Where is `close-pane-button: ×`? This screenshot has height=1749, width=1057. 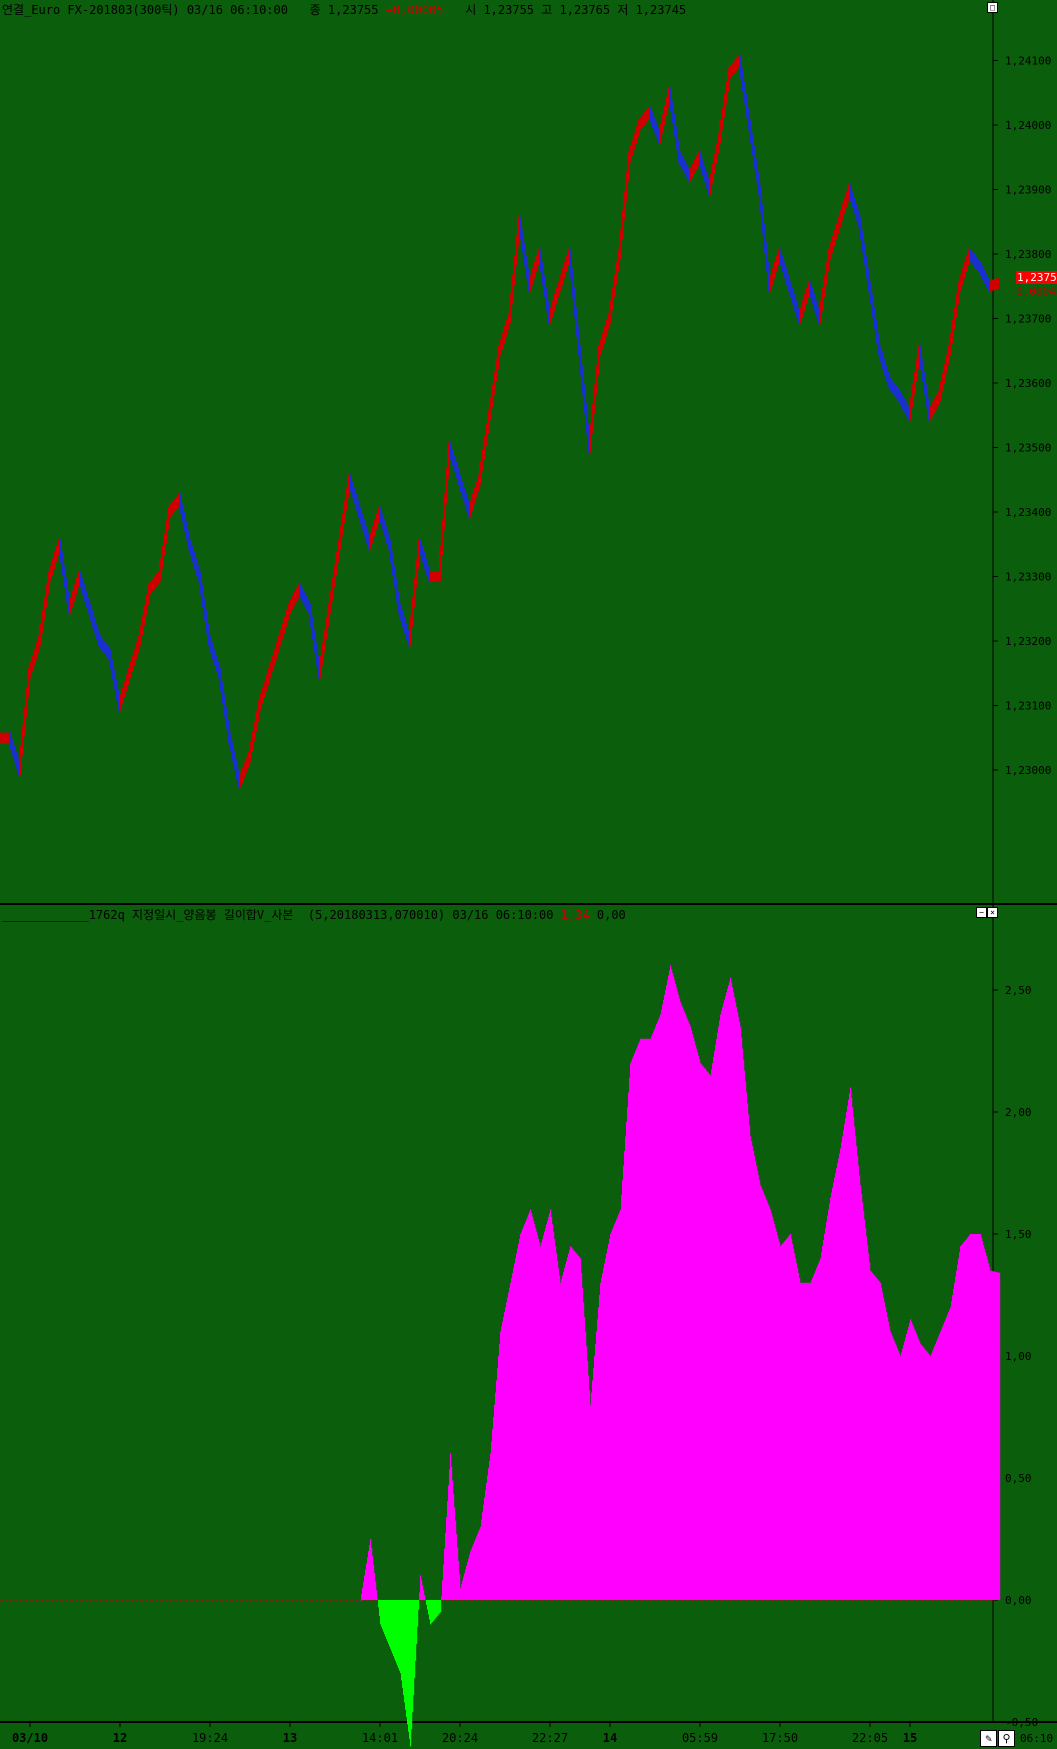 close-pane-button: × is located at coordinates (992, 912).